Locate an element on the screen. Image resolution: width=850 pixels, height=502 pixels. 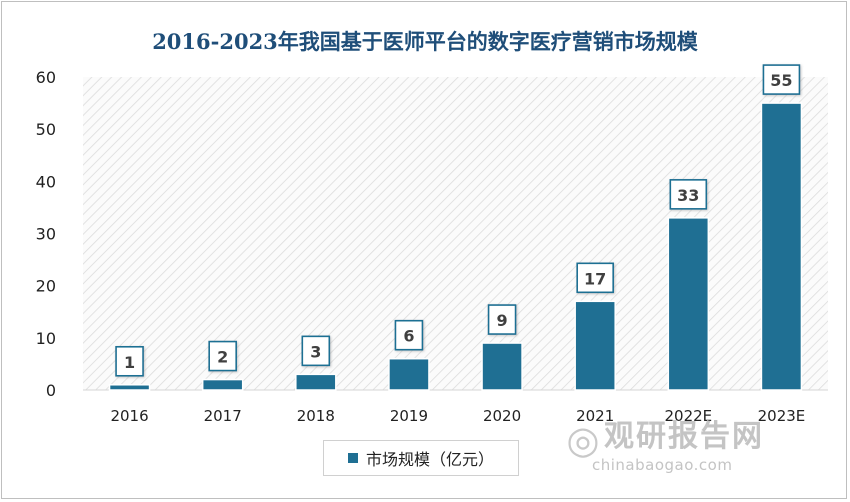
data-label: 55 is located at coordinates (781, 80).